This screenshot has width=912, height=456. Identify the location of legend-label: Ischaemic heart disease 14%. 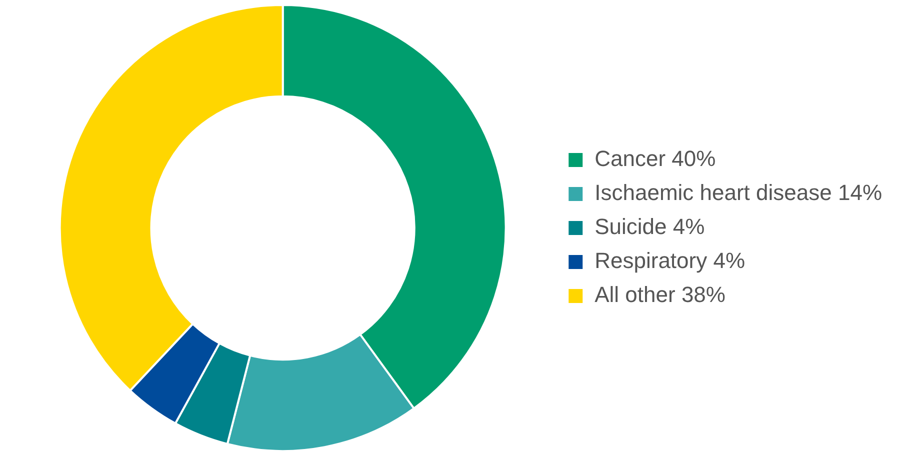
(738, 193).